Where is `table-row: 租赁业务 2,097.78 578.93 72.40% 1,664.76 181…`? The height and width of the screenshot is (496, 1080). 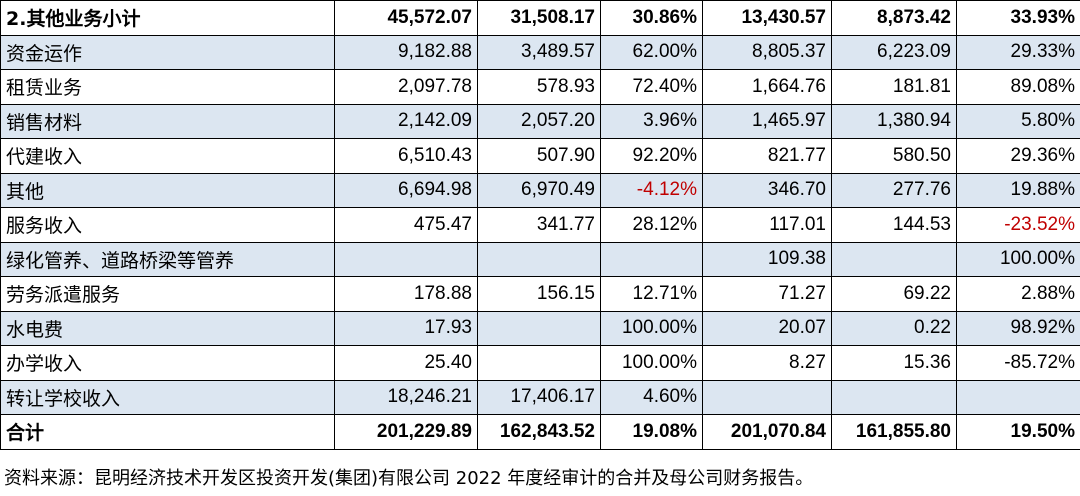 table-row: 租赁业务 2,097.78 578.93 72.40% 1,664.76 181… is located at coordinates (540, 87).